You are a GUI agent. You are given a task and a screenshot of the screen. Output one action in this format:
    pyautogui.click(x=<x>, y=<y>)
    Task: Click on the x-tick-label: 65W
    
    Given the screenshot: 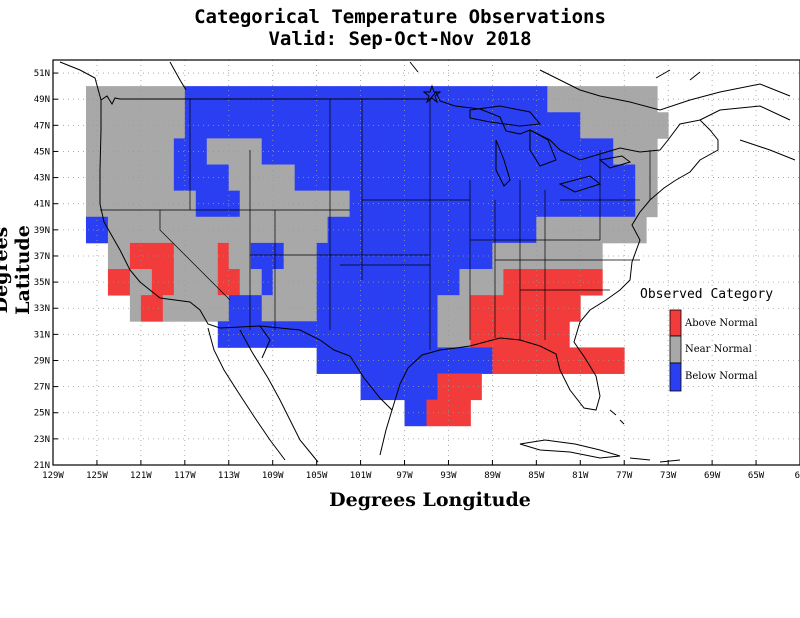 What is the action you would take?
    pyautogui.click(x=756, y=476)
    